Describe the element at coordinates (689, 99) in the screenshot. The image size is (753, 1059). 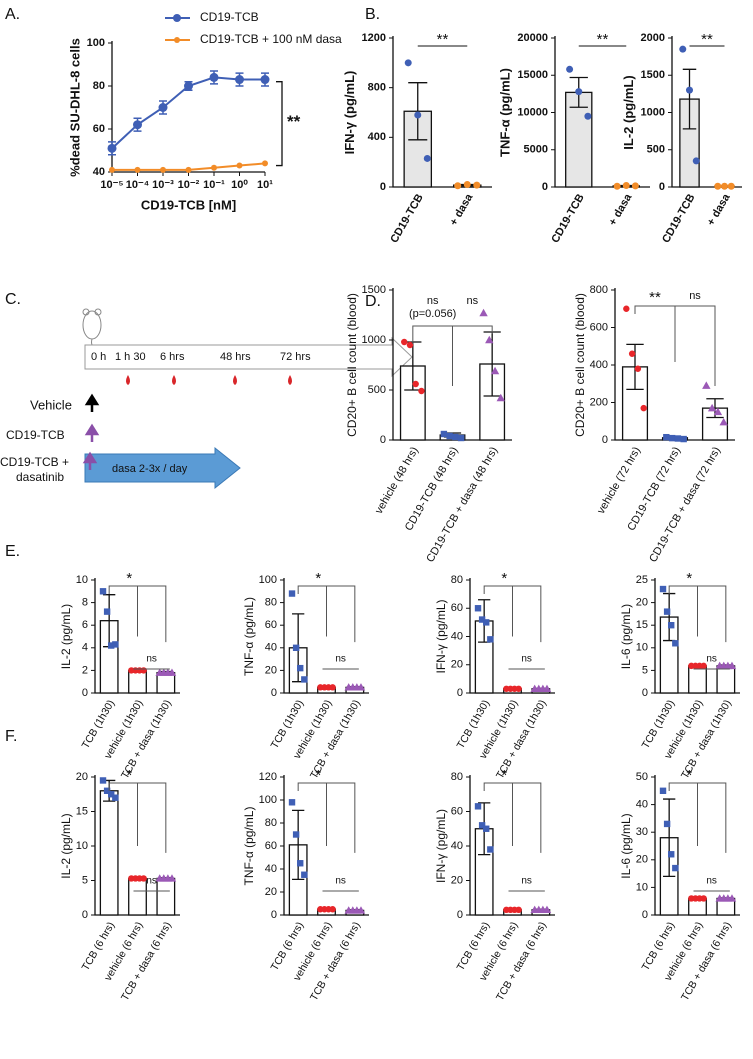
I see `error-bar` at that location.